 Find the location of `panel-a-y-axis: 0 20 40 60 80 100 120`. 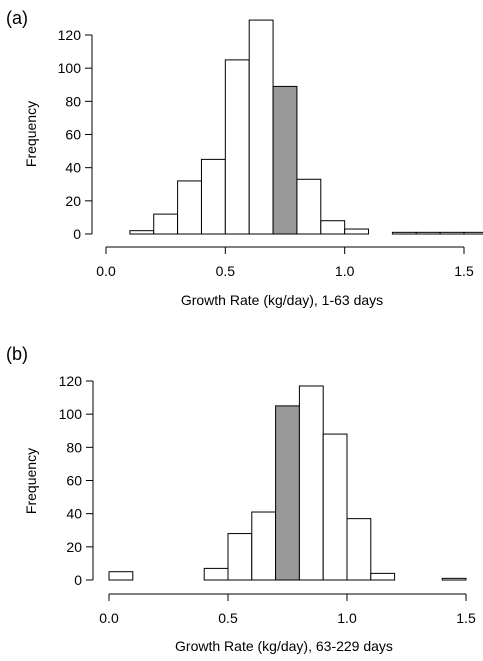

panel-a-y-axis: 0 20 40 60 80 100 120 is located at coordinates (75, 134).